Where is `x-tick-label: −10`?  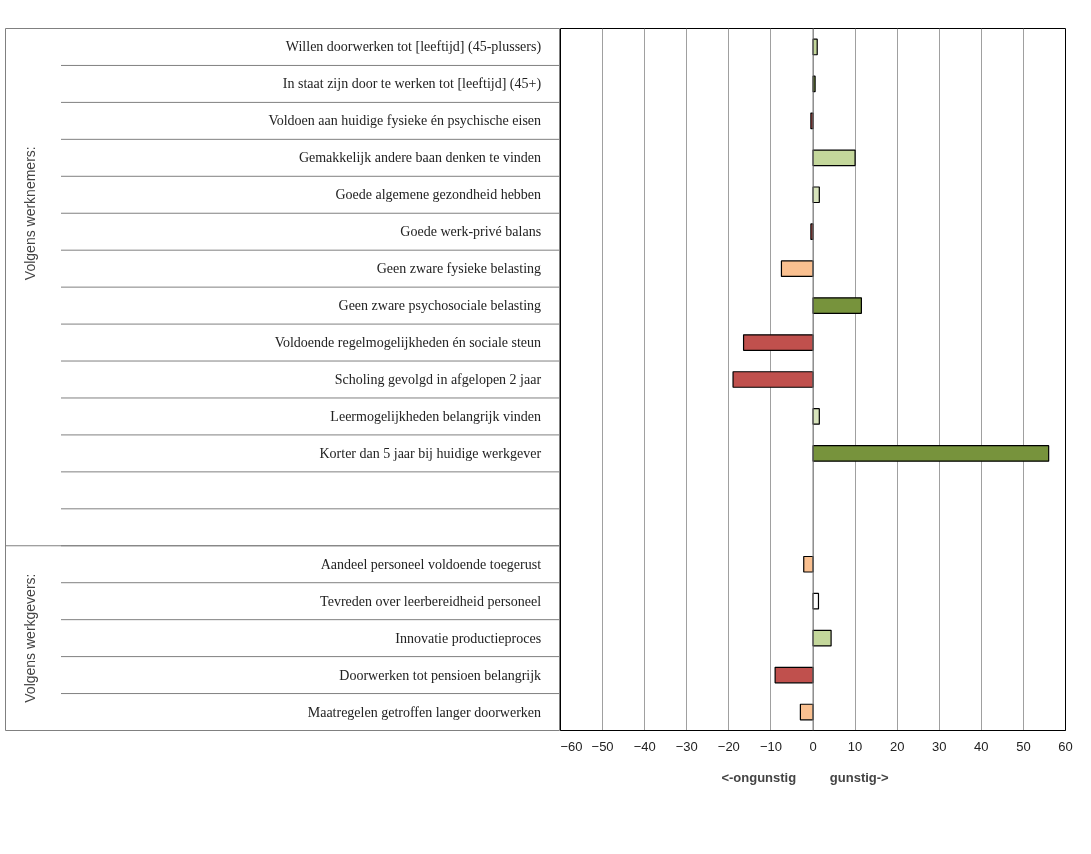 x-tick-label: −10 is located at coordinates (770, 746).